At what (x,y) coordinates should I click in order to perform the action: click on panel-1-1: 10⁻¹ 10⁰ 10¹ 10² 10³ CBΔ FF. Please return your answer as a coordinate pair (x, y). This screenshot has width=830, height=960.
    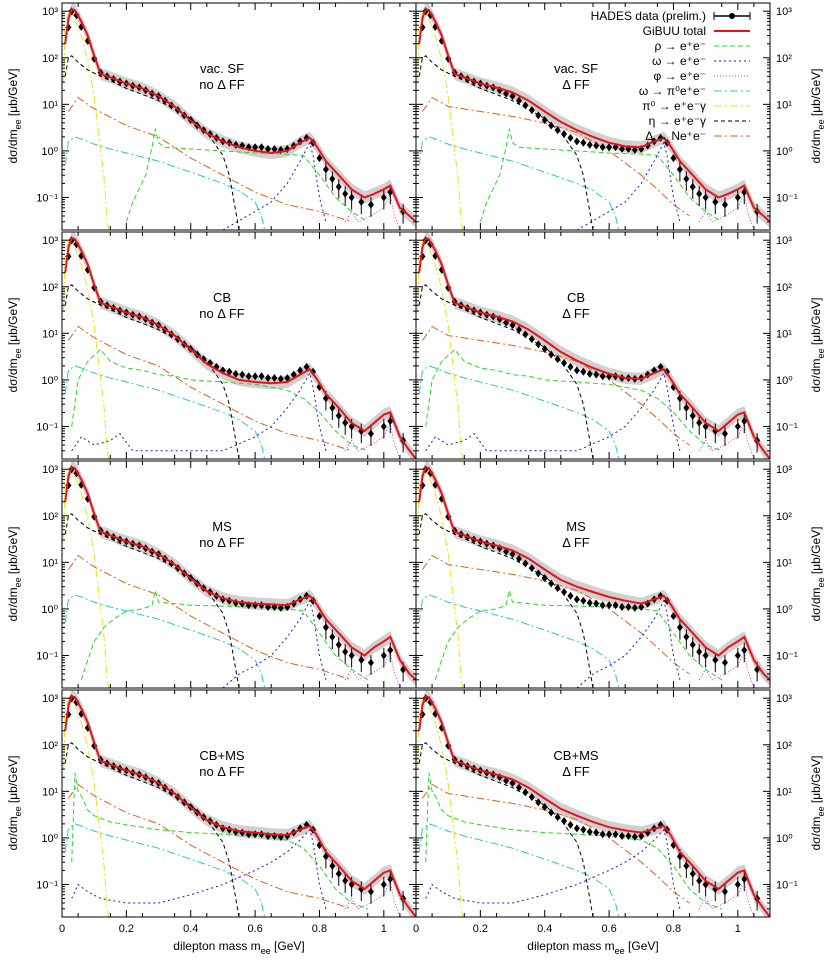
    Looking at the image, I should click on (606, 345).